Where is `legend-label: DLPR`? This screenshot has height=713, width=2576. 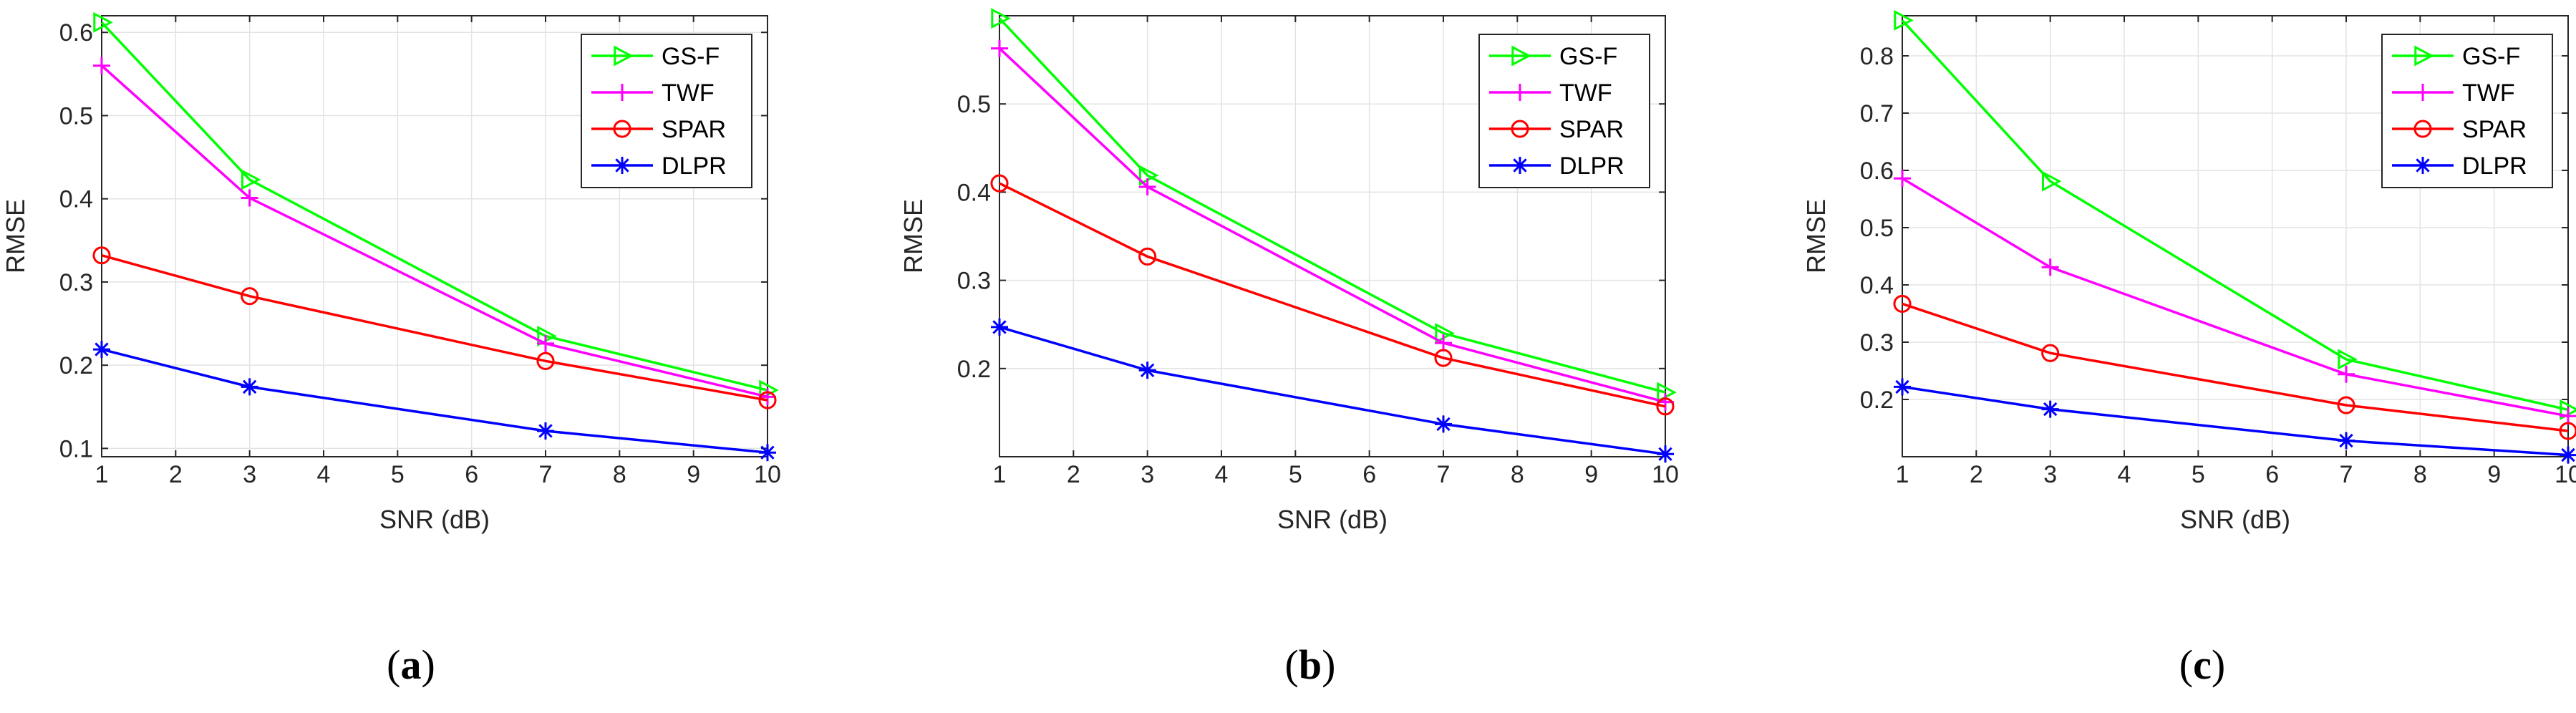
legend-label: DLPR is located at coordinates (2494, 166).